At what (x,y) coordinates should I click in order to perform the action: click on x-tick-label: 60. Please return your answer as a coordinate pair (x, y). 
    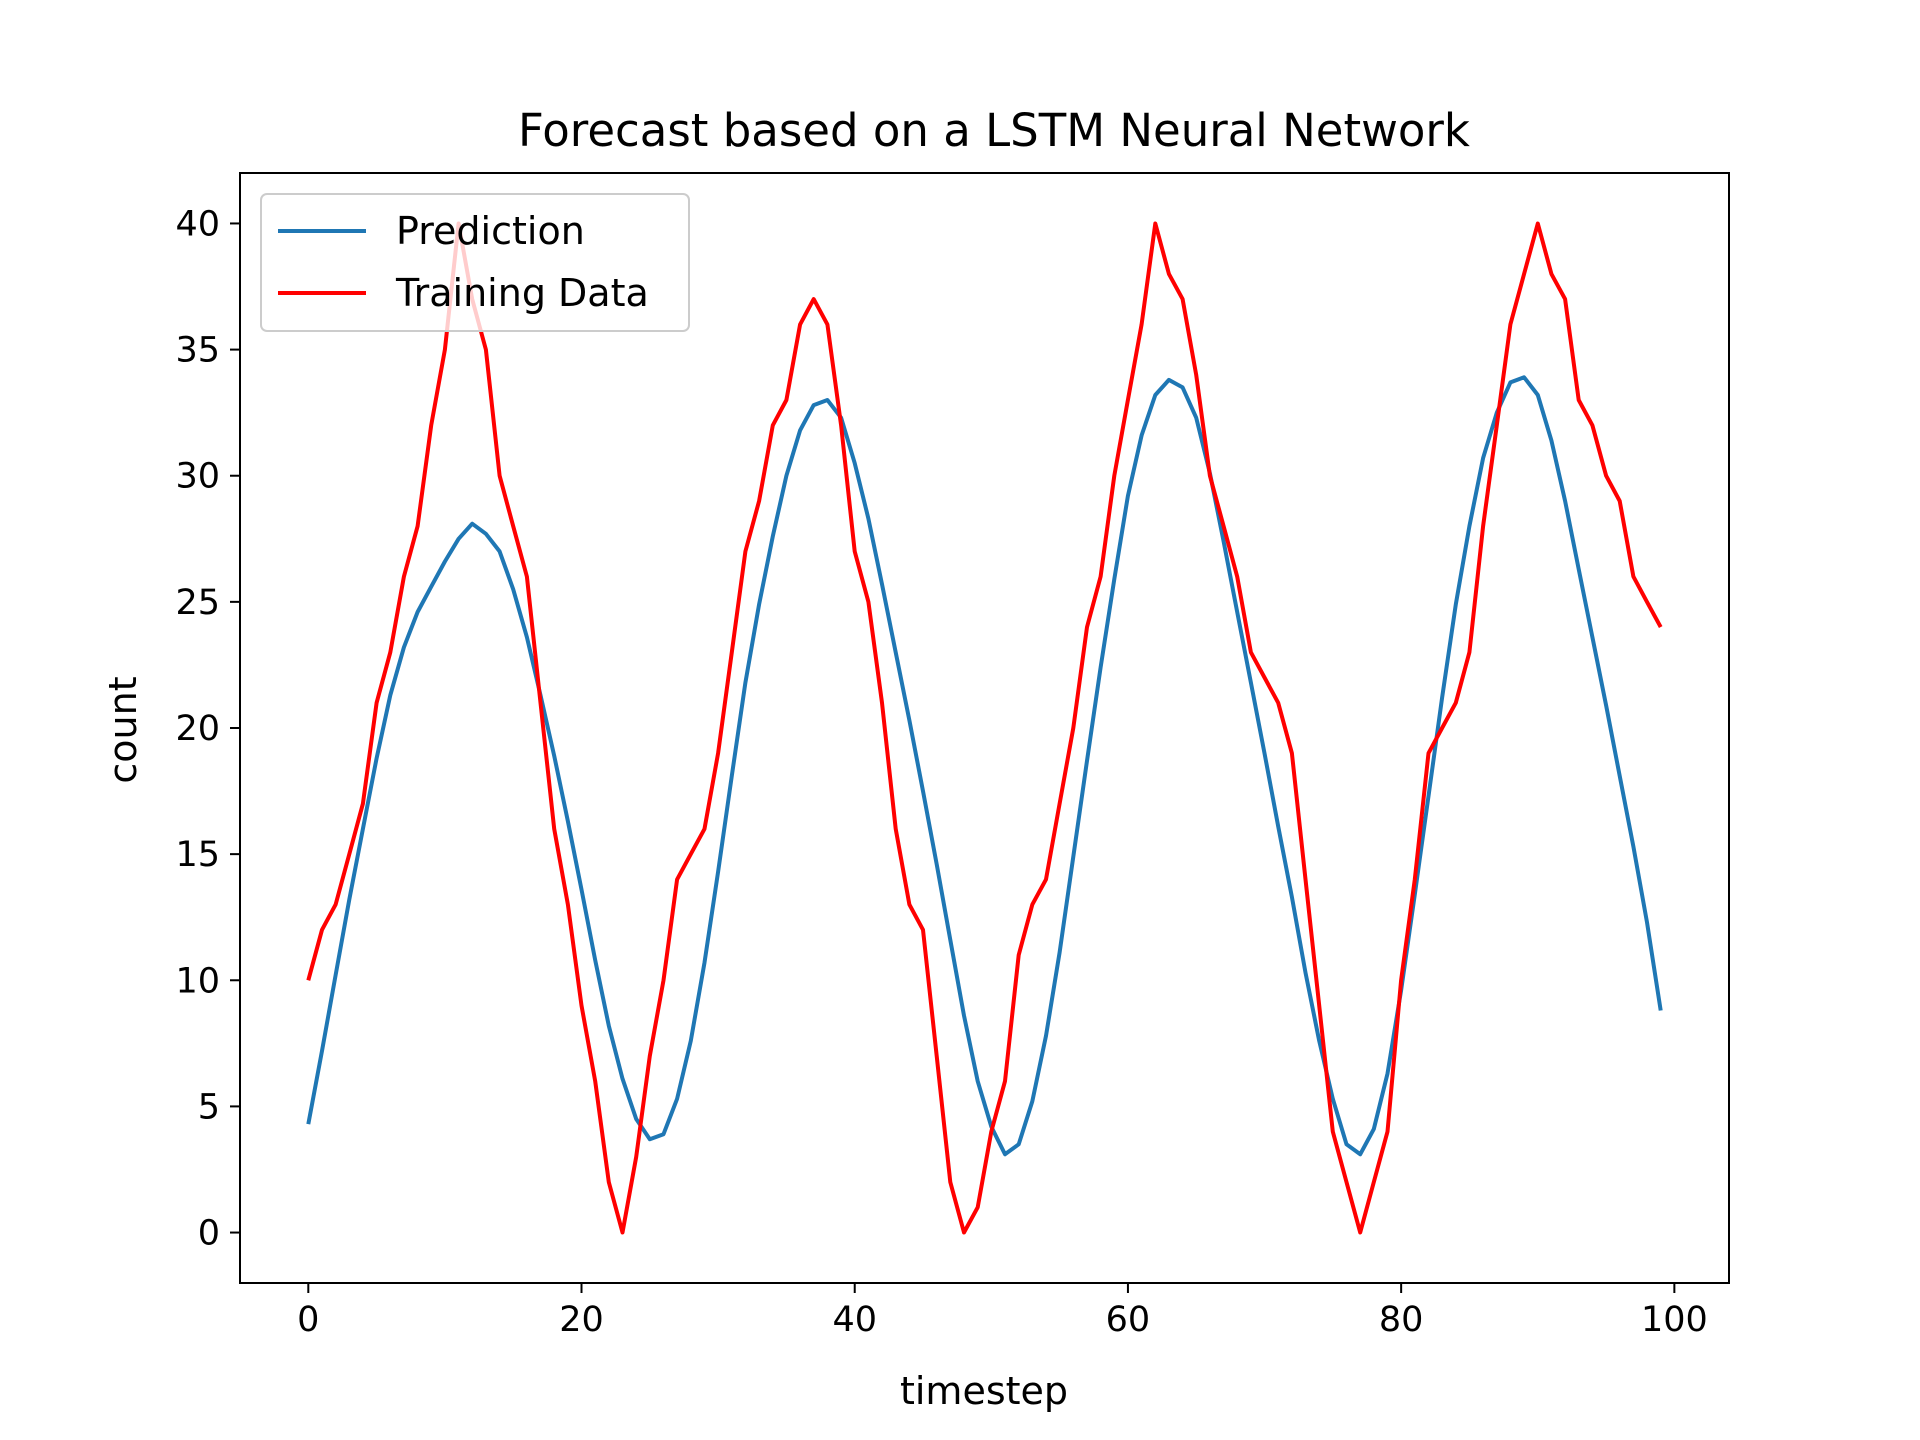
    Looking at the image, I should click on (1128, 1320).